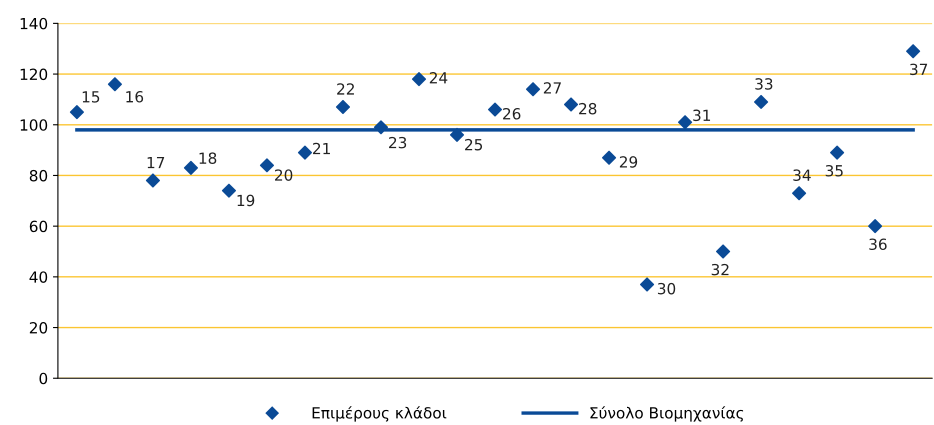  What do you see at coordinates (763, 84) in the screenshot?
I see `annotation: 33` at bounding box center [763, 84].